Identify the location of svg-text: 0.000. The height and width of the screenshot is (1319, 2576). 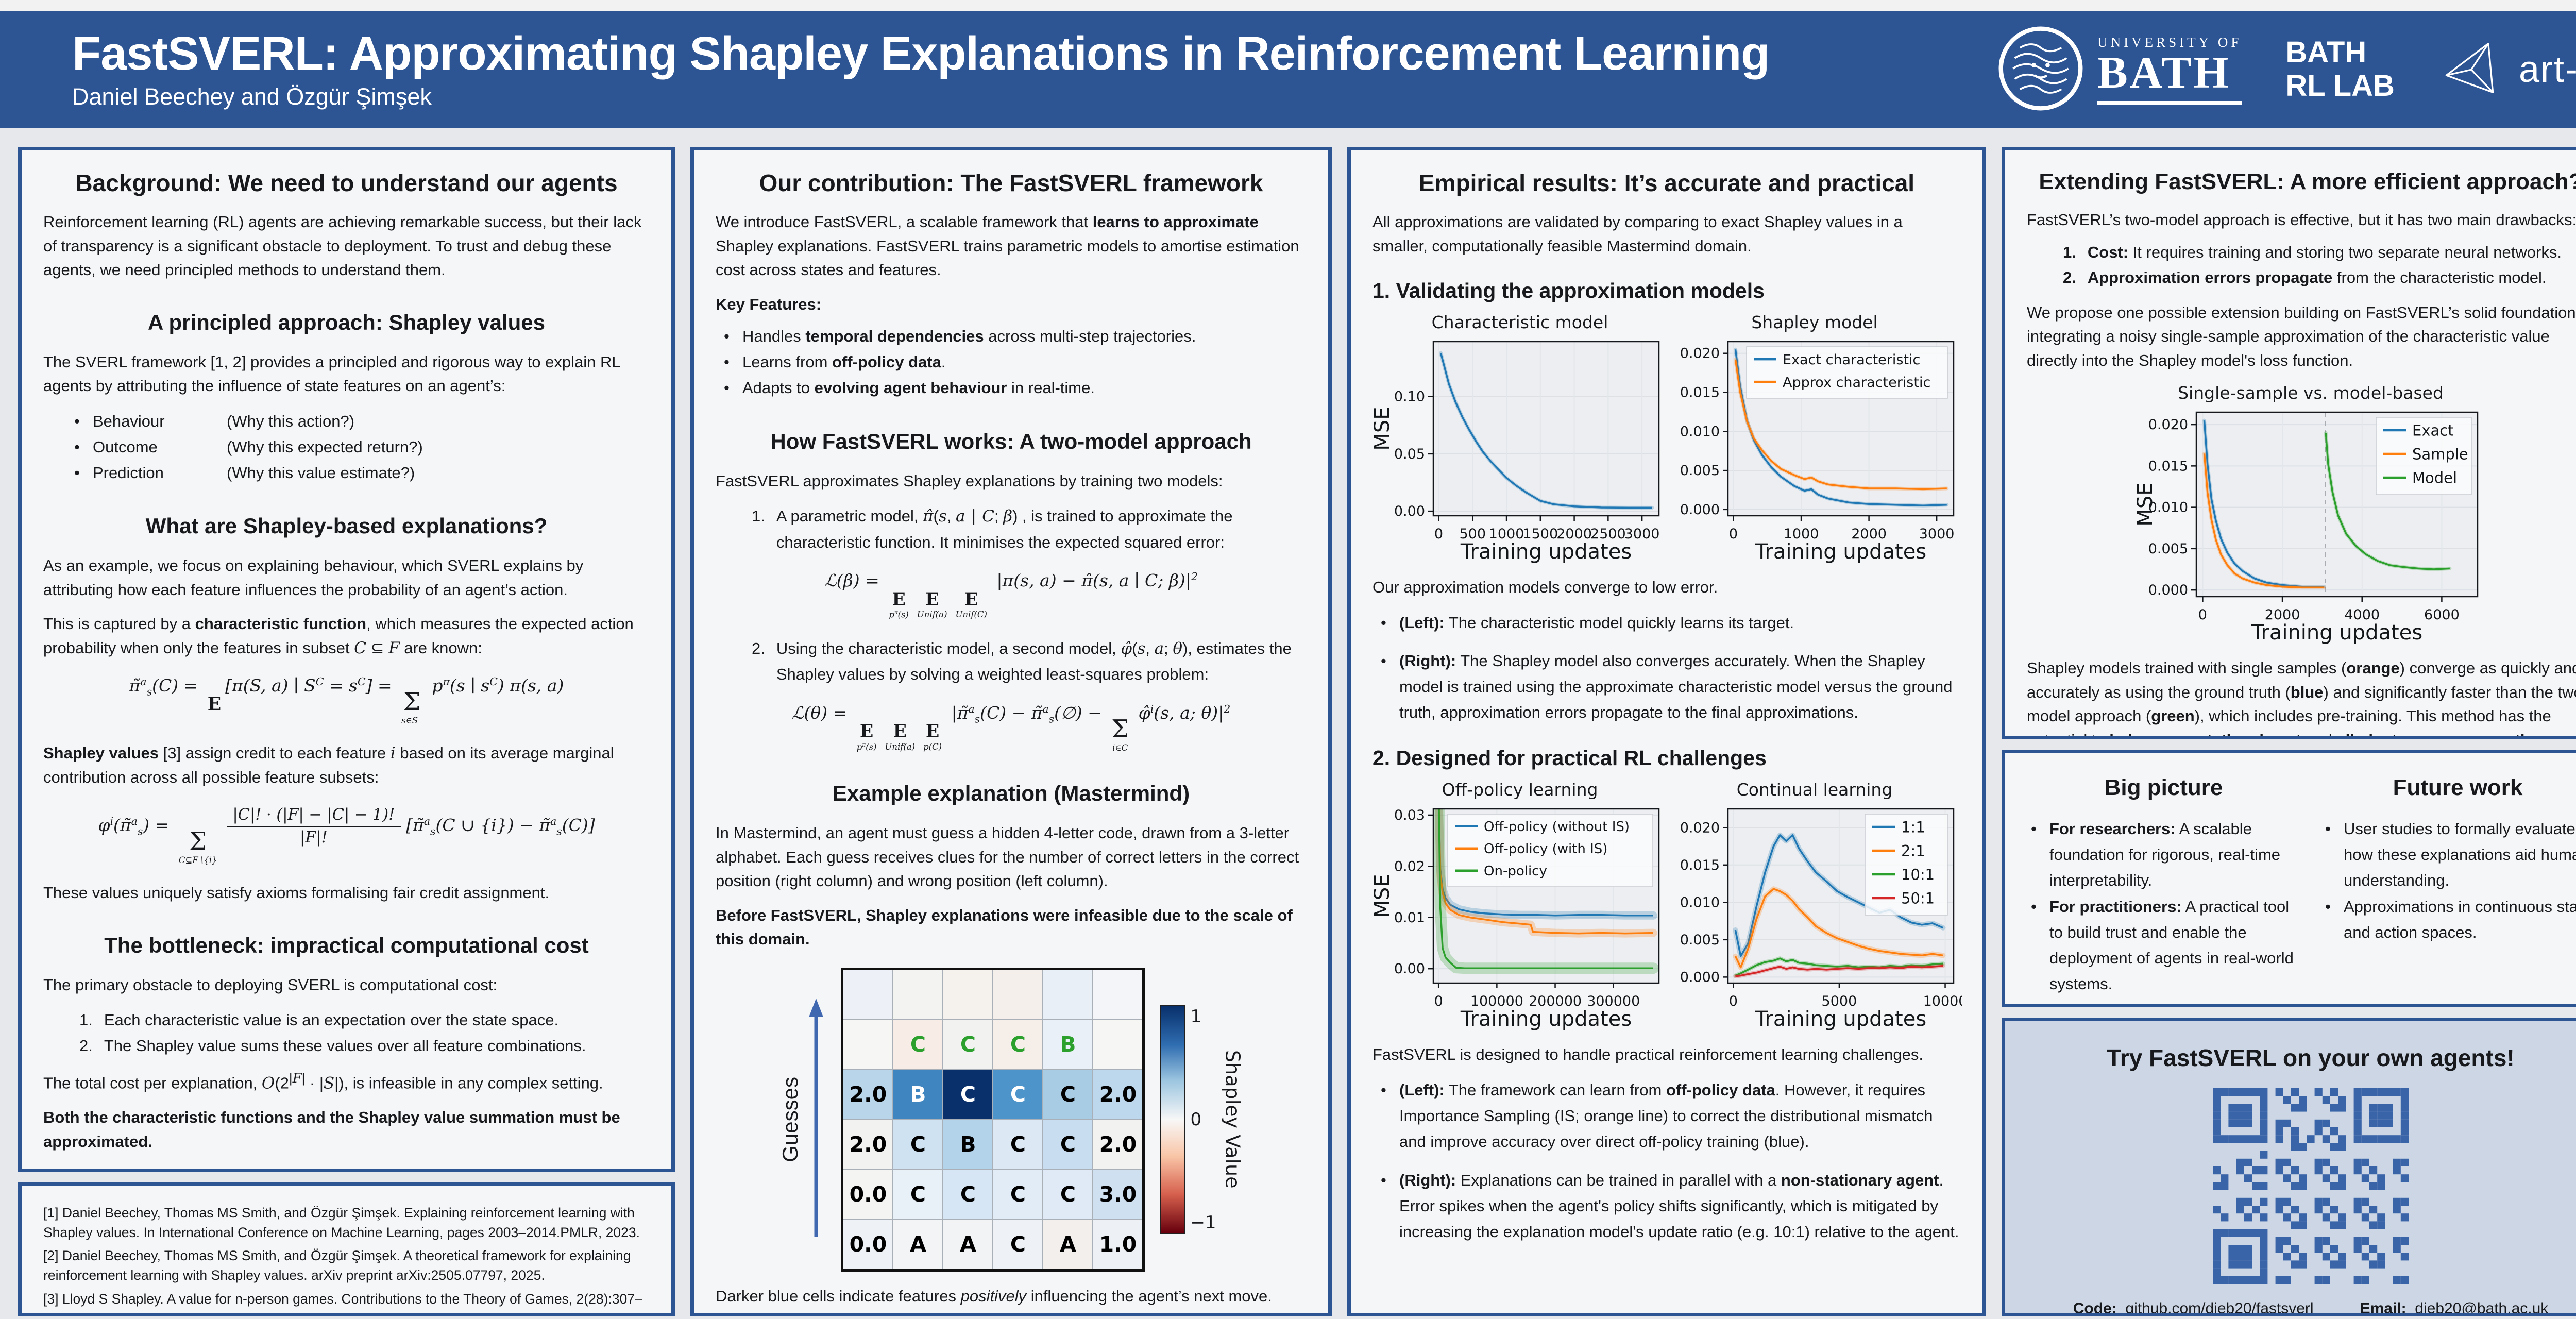
(1700, 510).